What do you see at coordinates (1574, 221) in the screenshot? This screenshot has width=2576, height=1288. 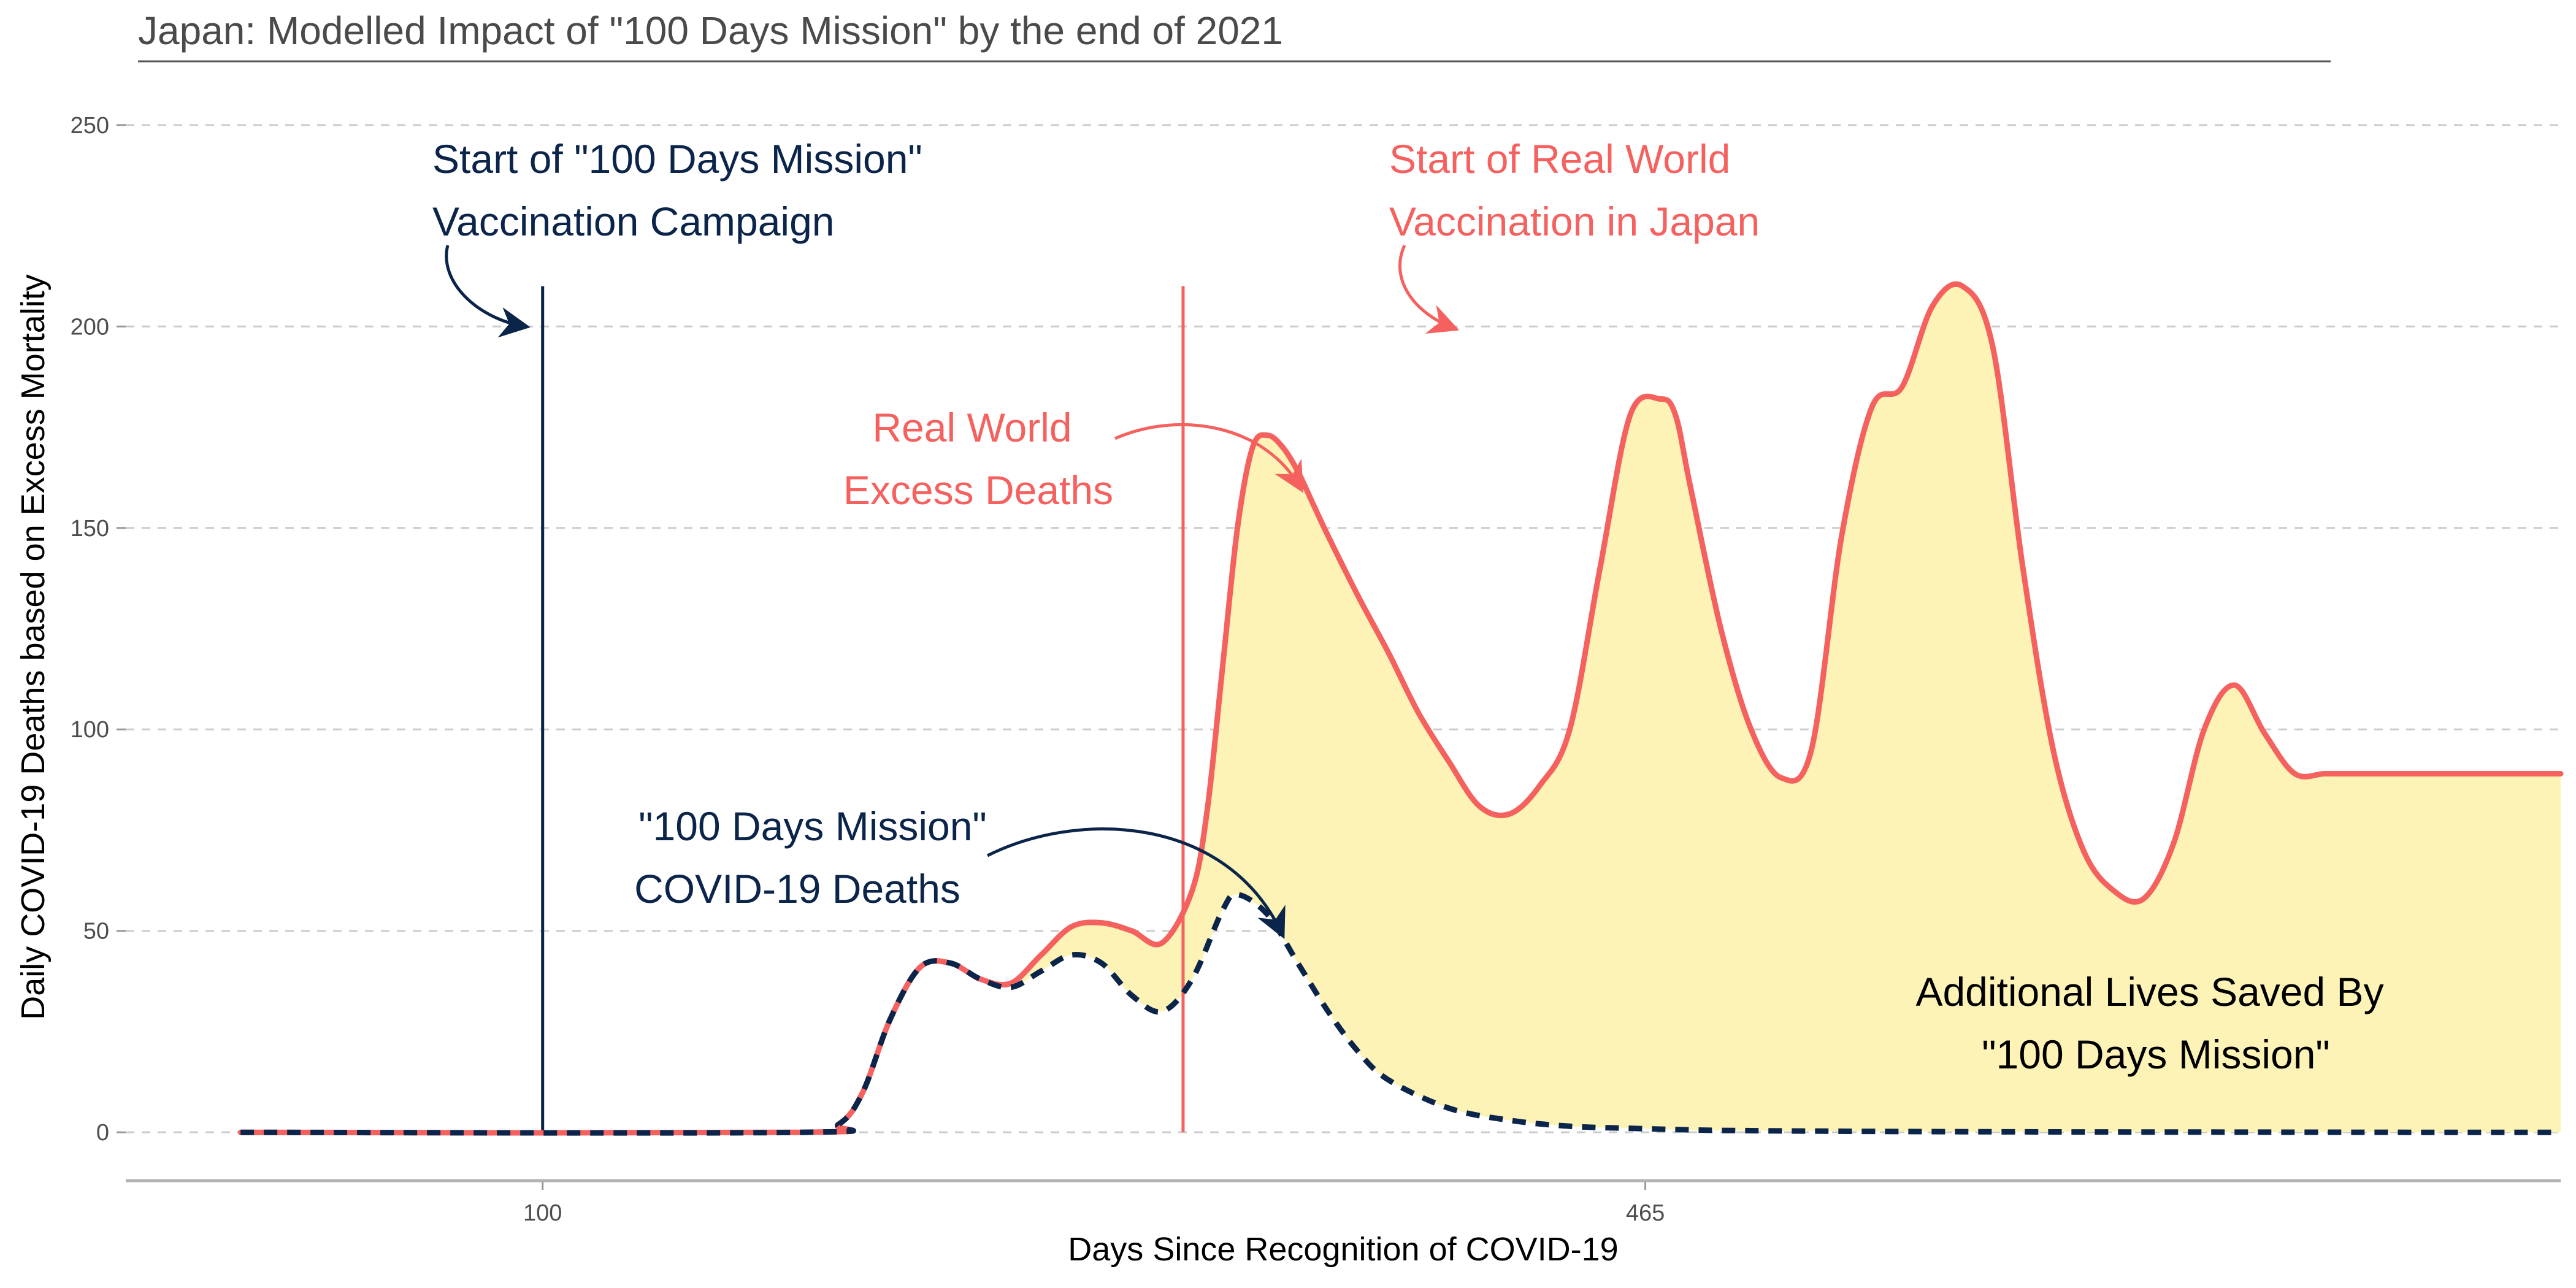 I see `annotation-real-vaccination-line2: Vaccination in Japan` at bounding box center [1574, 221].